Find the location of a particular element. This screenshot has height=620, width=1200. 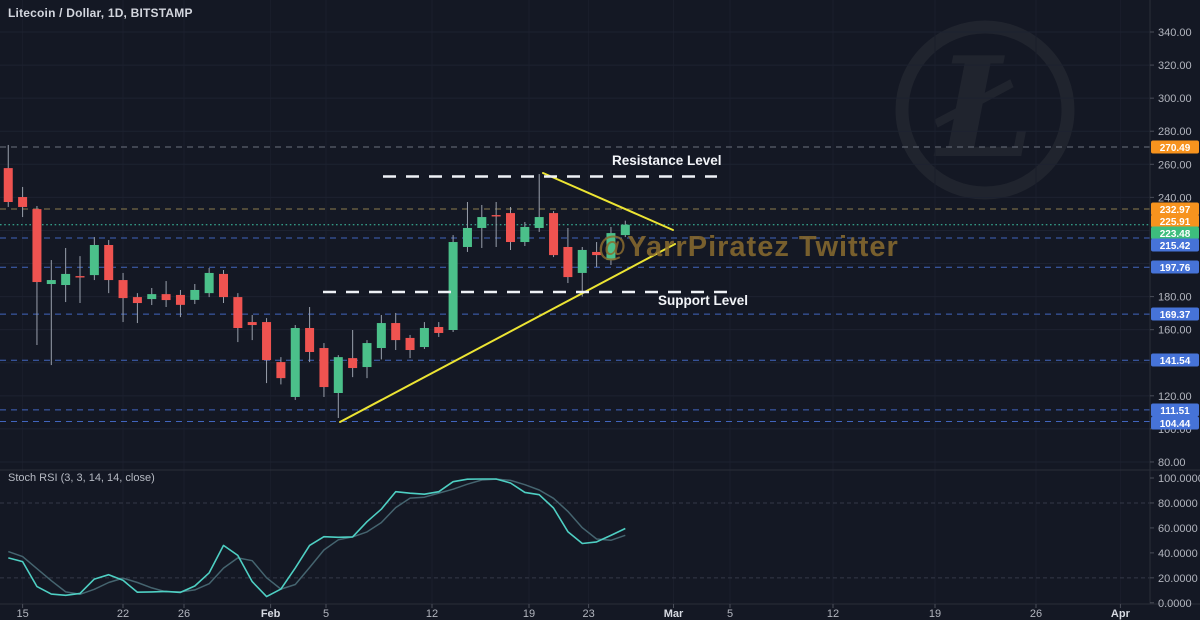

time-tick-label: 22 is located at coordinates (123, 614).